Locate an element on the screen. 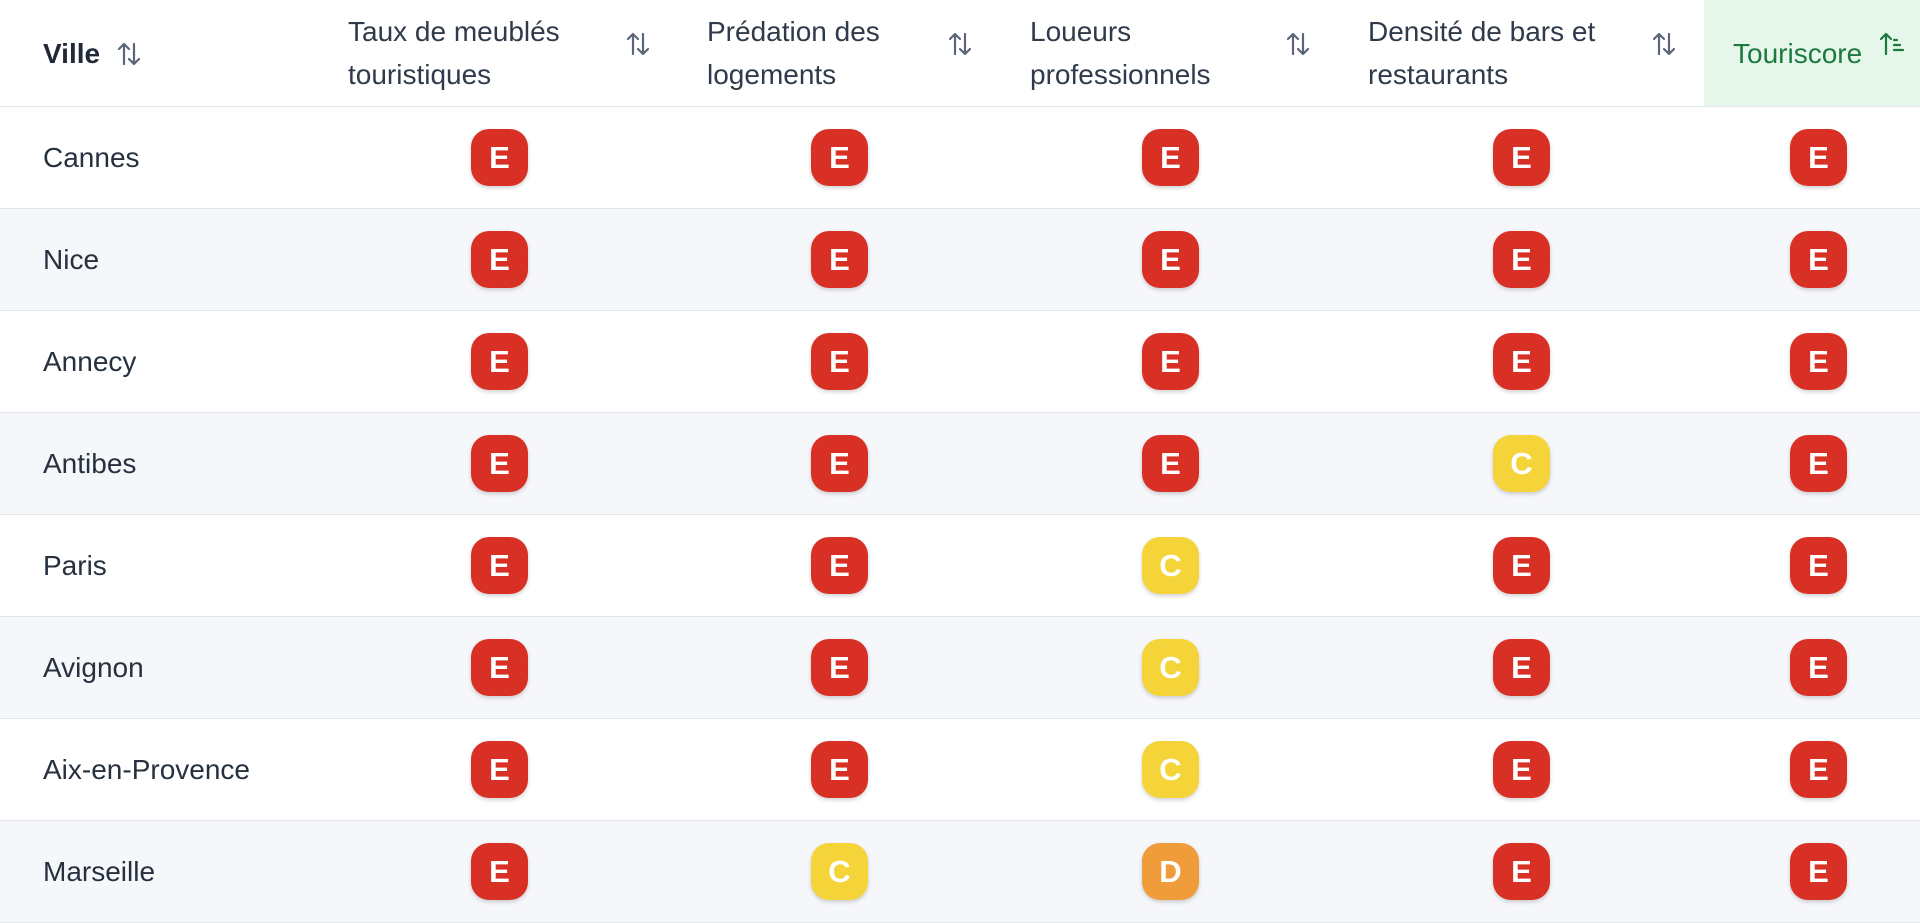 This screenshot has height=923, width=1920. city-name: Avignon is located at coordinates (93, 667).